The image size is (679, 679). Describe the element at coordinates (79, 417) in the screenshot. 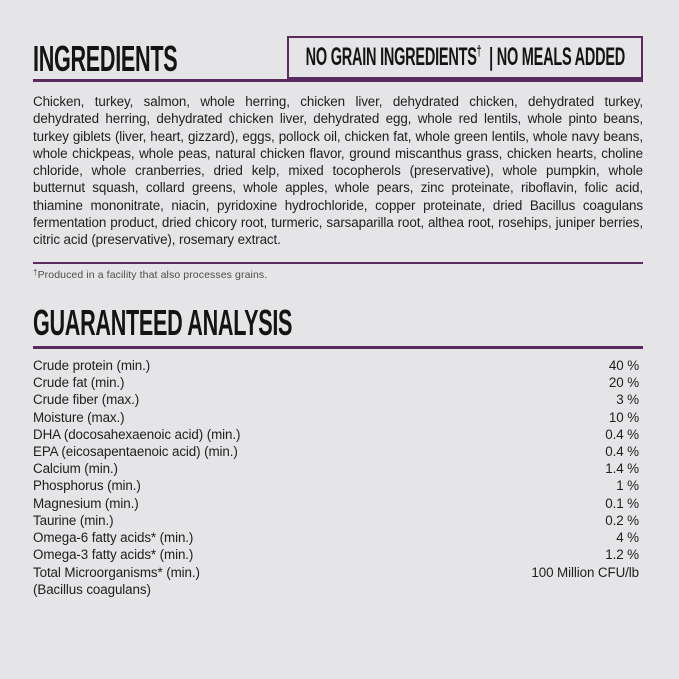

I see `analysis-label: Moisture (max.)` at that location.